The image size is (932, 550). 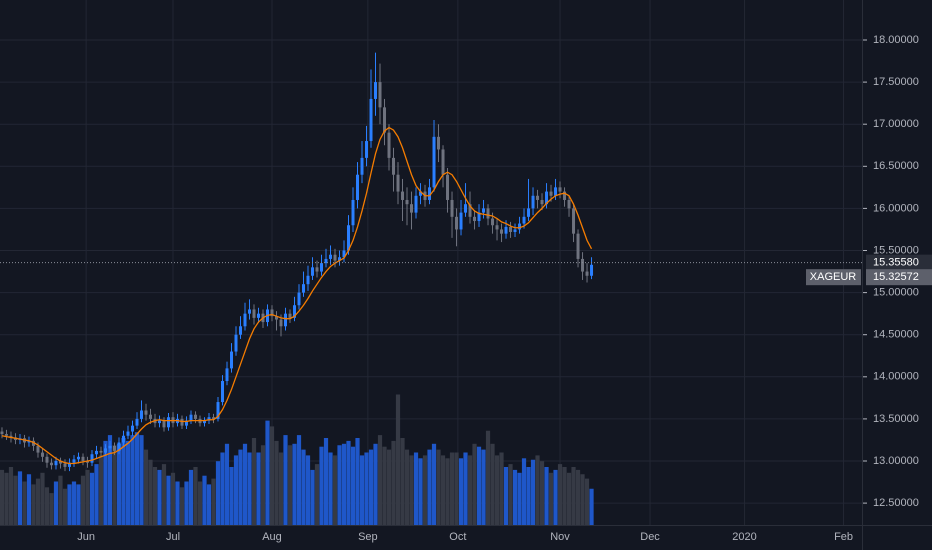 What do you see at coordinates (896, 277) in the screenshot?
I see `symbol-price: 15.32572` at bounding box center [896, 277].